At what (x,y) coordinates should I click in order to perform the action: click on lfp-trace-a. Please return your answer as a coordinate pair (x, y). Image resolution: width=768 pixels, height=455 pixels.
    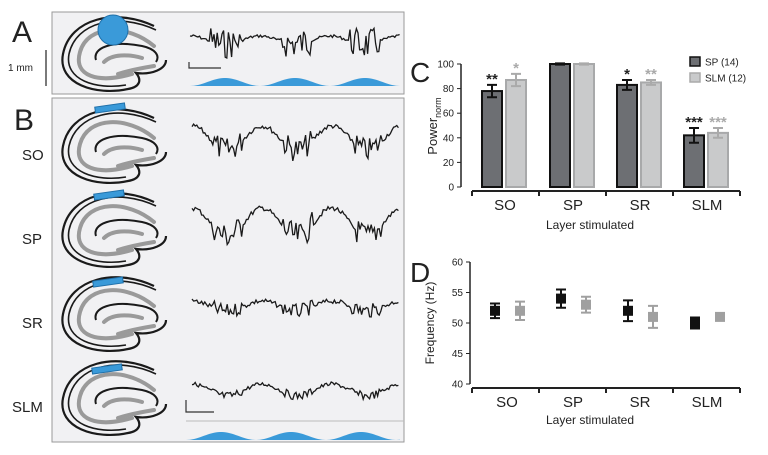
    Looking at the image, I should click on (294, 43).